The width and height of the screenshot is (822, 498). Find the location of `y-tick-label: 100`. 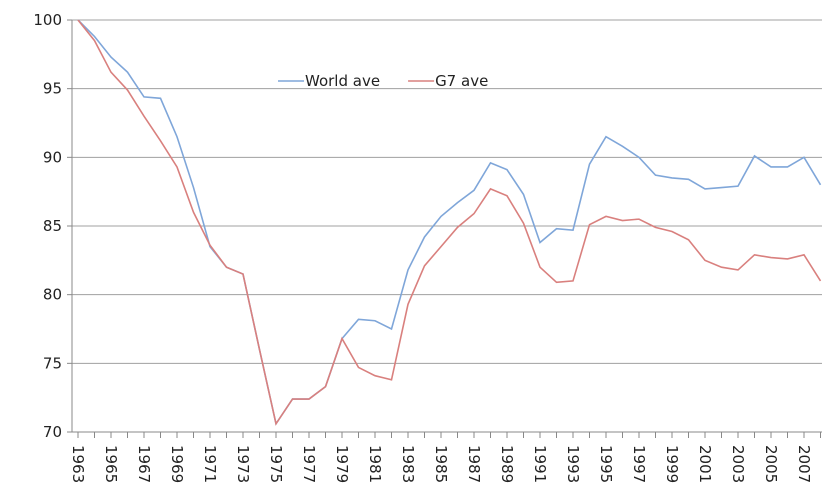

y-tick-label: 100 is located at coordinates (47, 20).